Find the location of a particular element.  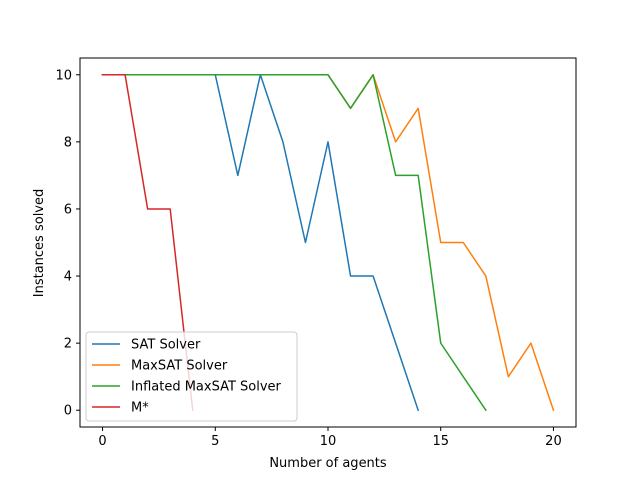

y-tick-label: 2 is located at coordinates (68, 344).